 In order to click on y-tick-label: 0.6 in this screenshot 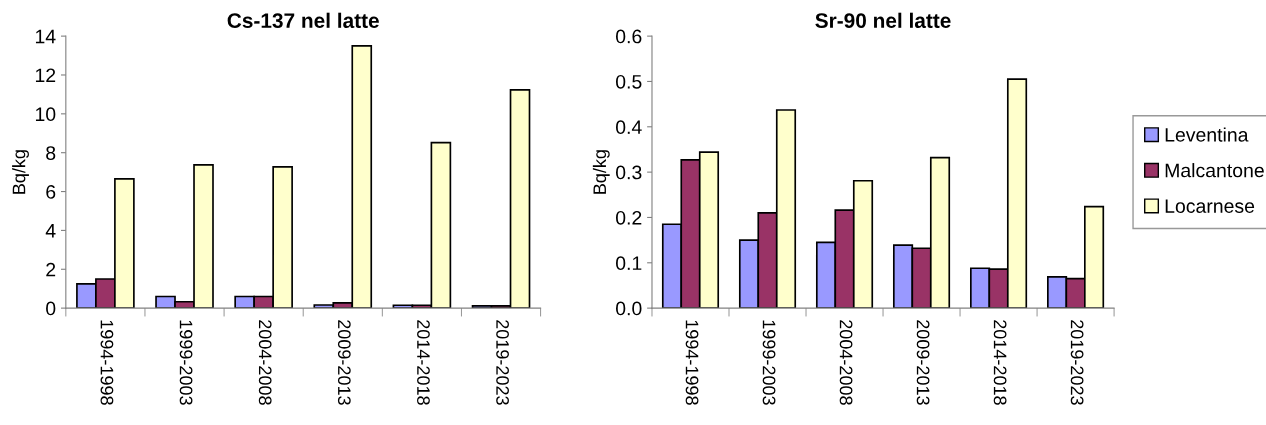, I will do `click(629, 36)`.